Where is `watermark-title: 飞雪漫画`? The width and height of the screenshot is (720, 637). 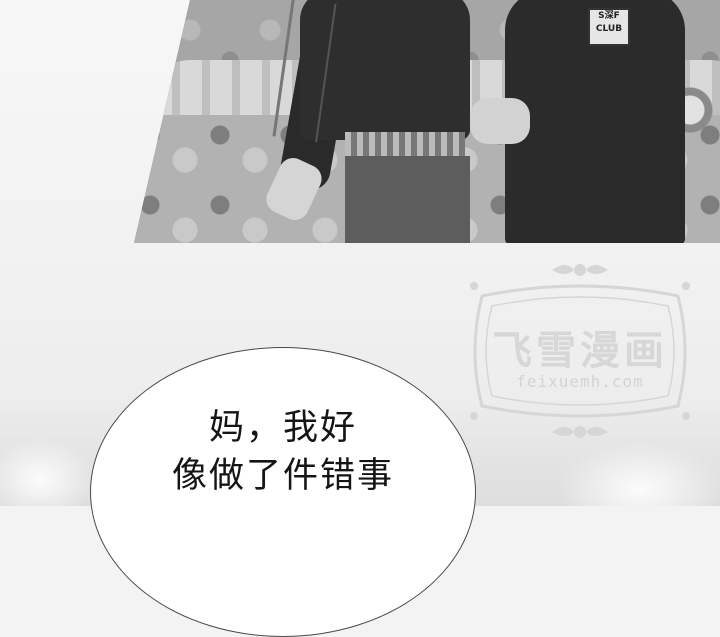
watermark-title: 飞雪漫画 is located at coordinates (580, 351).